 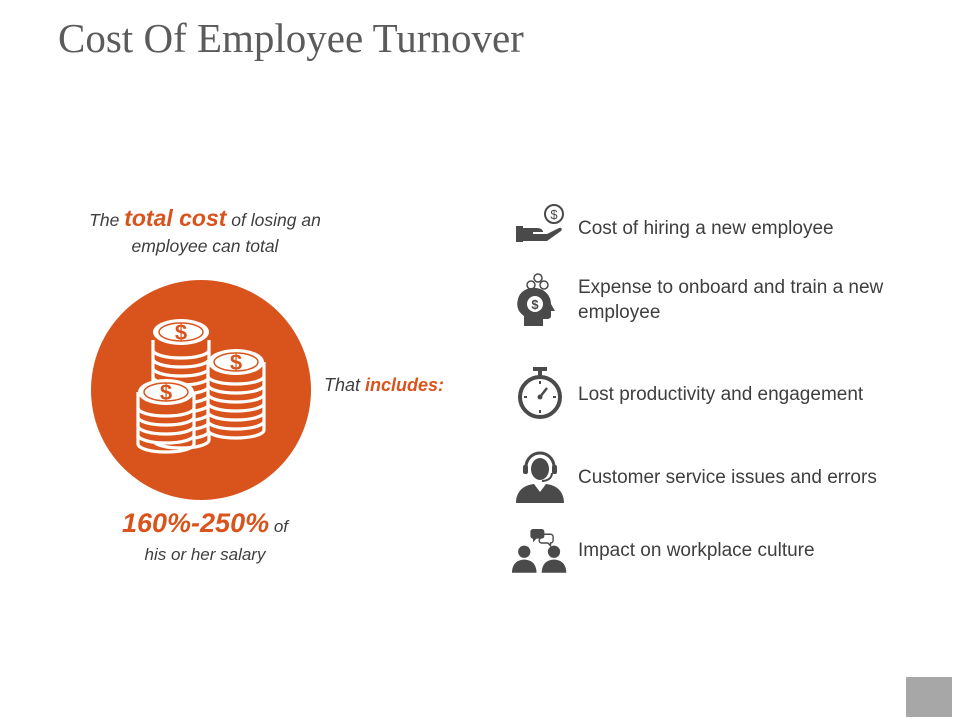 What do you see at coordinates (696, 550) in the screenshot?
I see `item-text: Impact on workplace culture` at bounding box center [696, 550].